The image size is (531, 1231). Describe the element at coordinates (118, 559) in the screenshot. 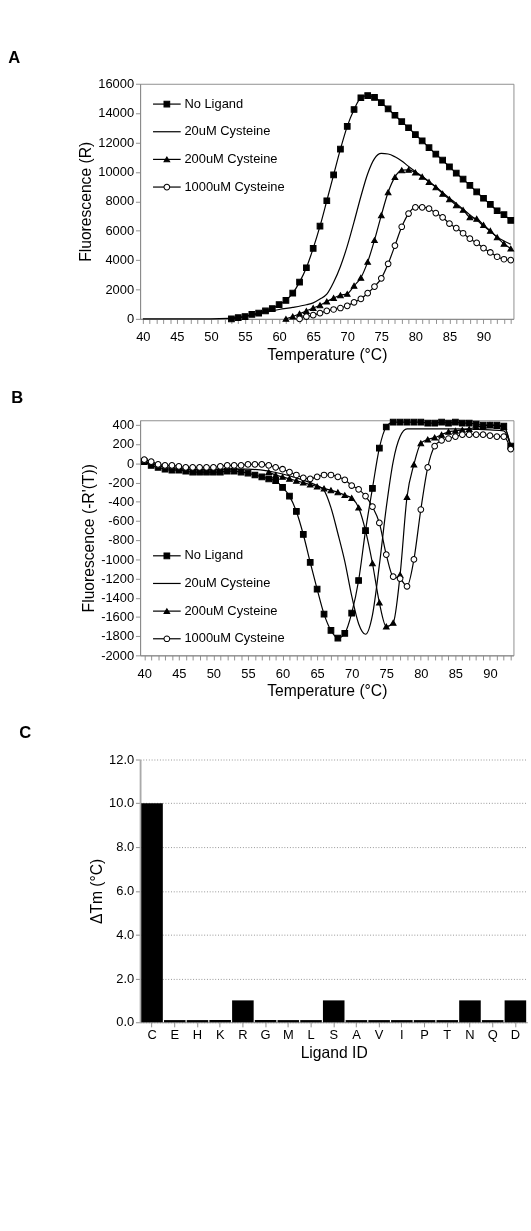

I see `y-tick-label: -1000` at that location.